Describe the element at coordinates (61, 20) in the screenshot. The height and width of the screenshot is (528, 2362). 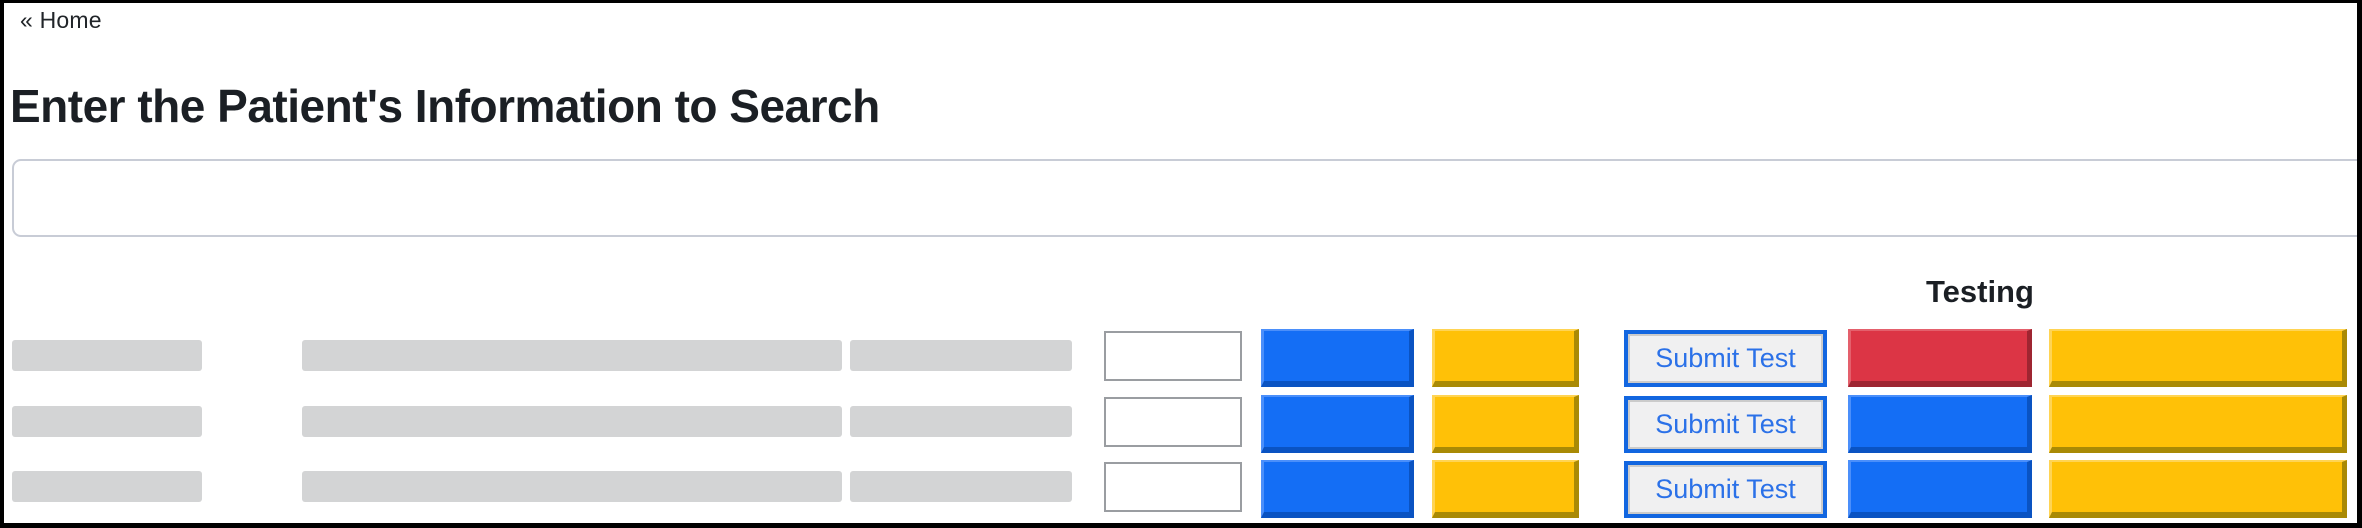
I see `home-back-link: « Home` at that location.